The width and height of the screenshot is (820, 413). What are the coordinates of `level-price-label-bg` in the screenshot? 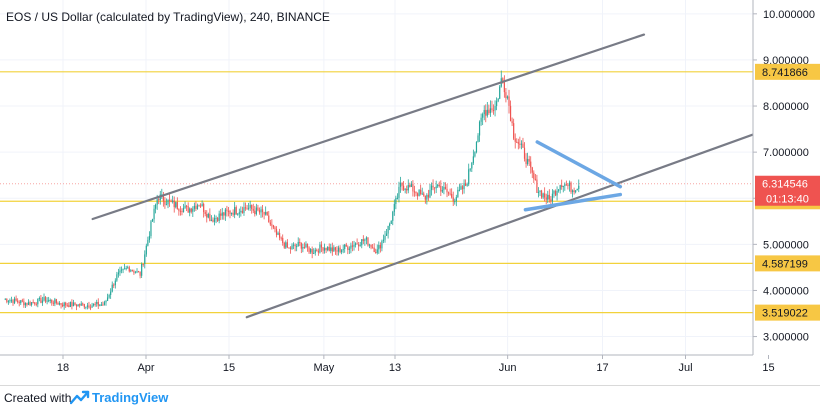 It's located at (787, 312).